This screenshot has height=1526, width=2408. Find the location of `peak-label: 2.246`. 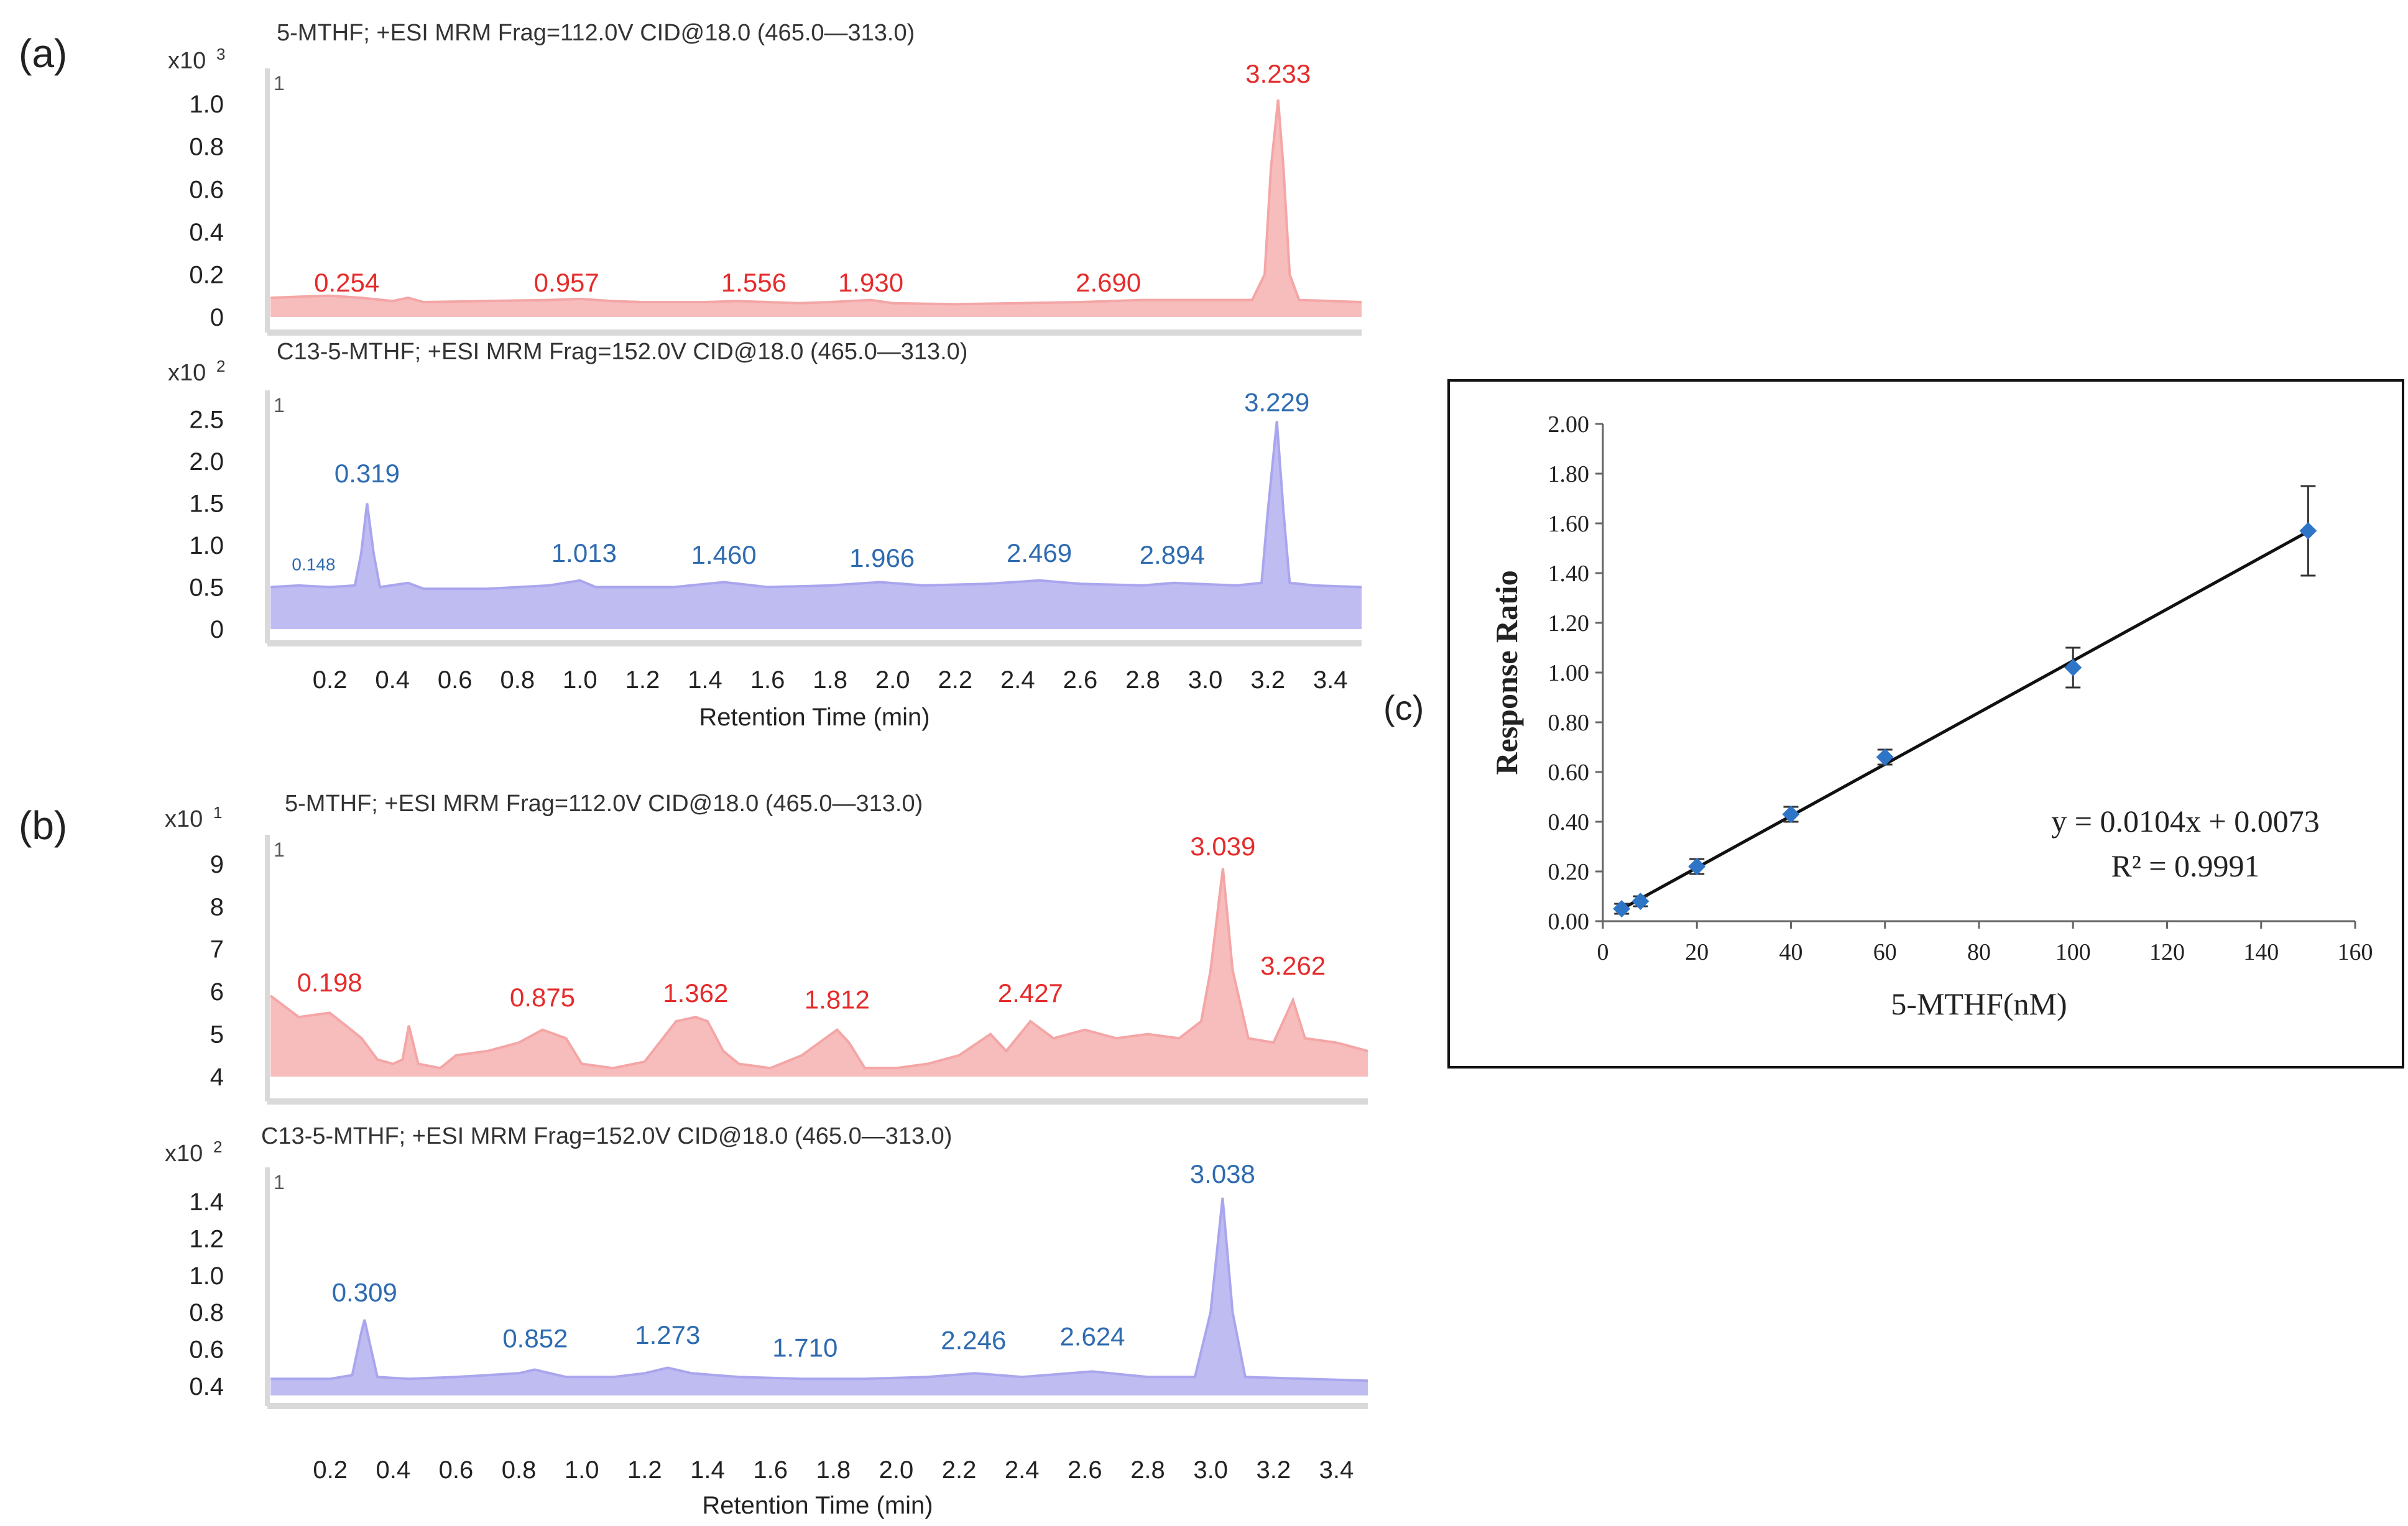

peak-label: 2.246 is located at coordinates (973, 1340).